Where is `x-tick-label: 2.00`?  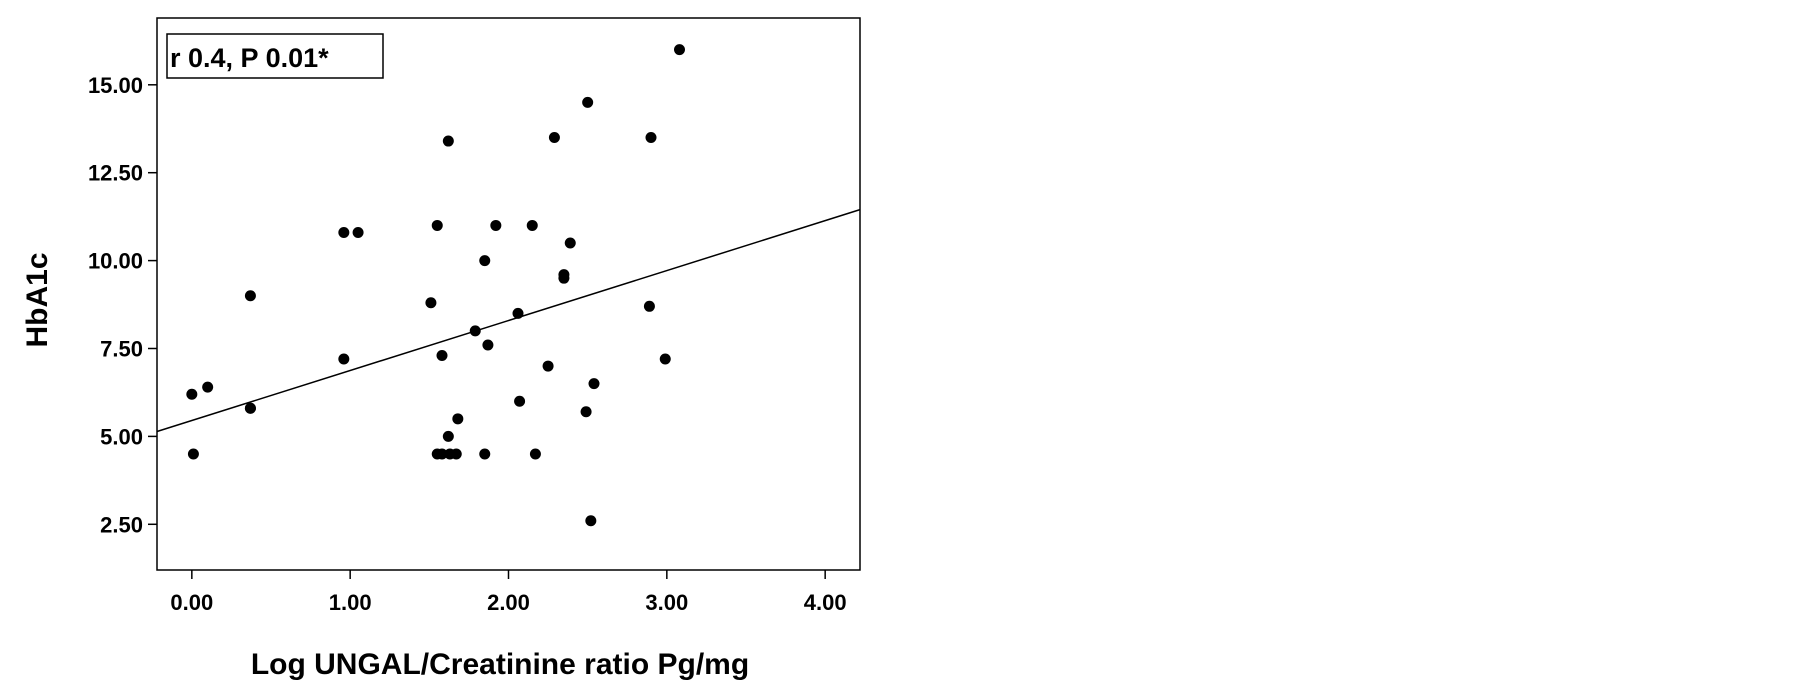
x-tick-label: 2.00 is located at coordinates (508, 602).